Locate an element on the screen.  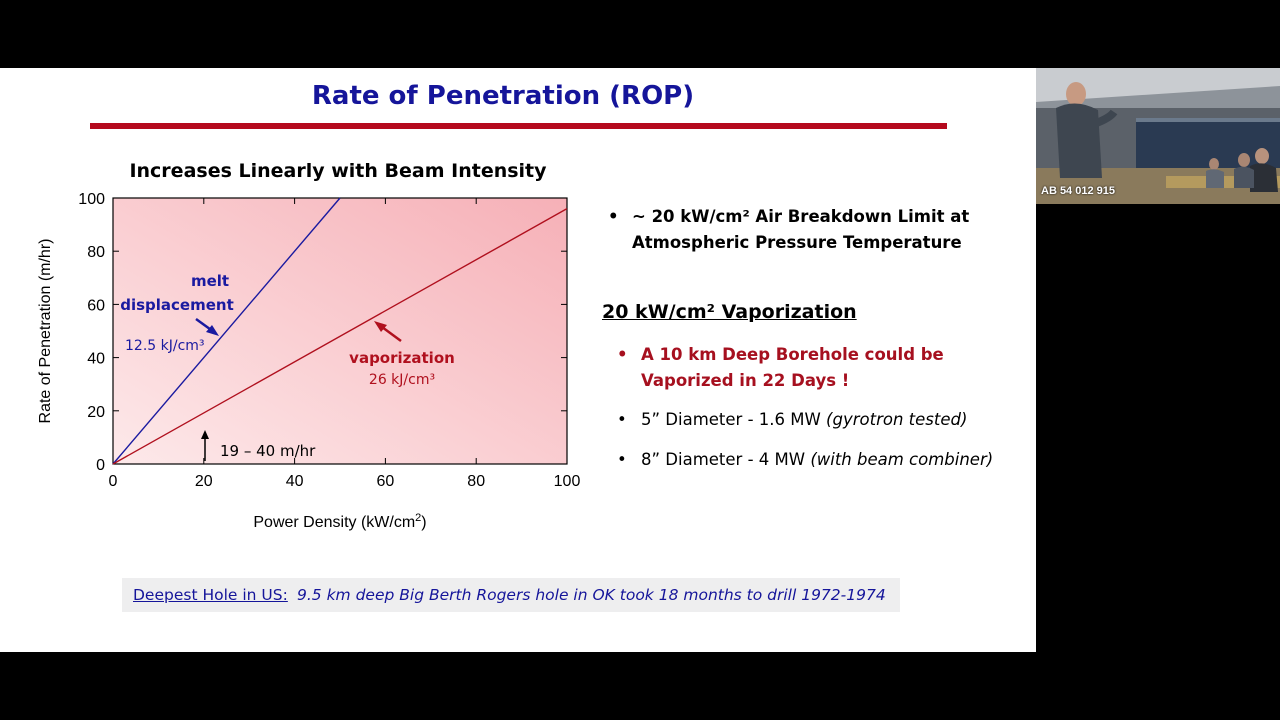
eight-inch-note: (with beam combiner) is located at coordinates (902, 459).